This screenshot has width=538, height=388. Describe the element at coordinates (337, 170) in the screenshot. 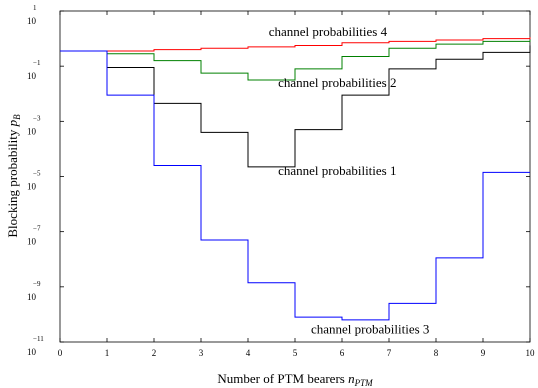

I see `annotation-label: channel probabilities 1` at that location.